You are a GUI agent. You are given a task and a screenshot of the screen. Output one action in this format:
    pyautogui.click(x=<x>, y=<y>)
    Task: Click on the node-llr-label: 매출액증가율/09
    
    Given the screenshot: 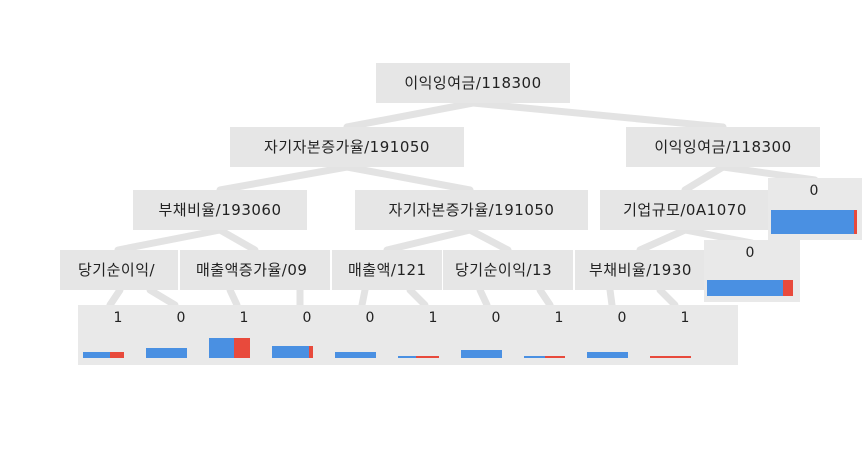 What is the action you would take?
    pyautogui.click(x=252, y=270)
    